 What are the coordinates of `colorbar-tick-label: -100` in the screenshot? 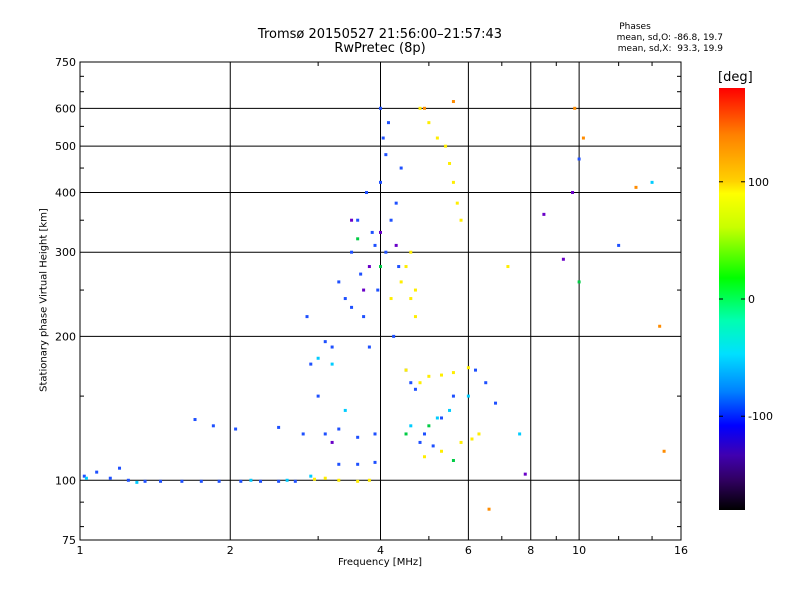 It's located at (760, 416).